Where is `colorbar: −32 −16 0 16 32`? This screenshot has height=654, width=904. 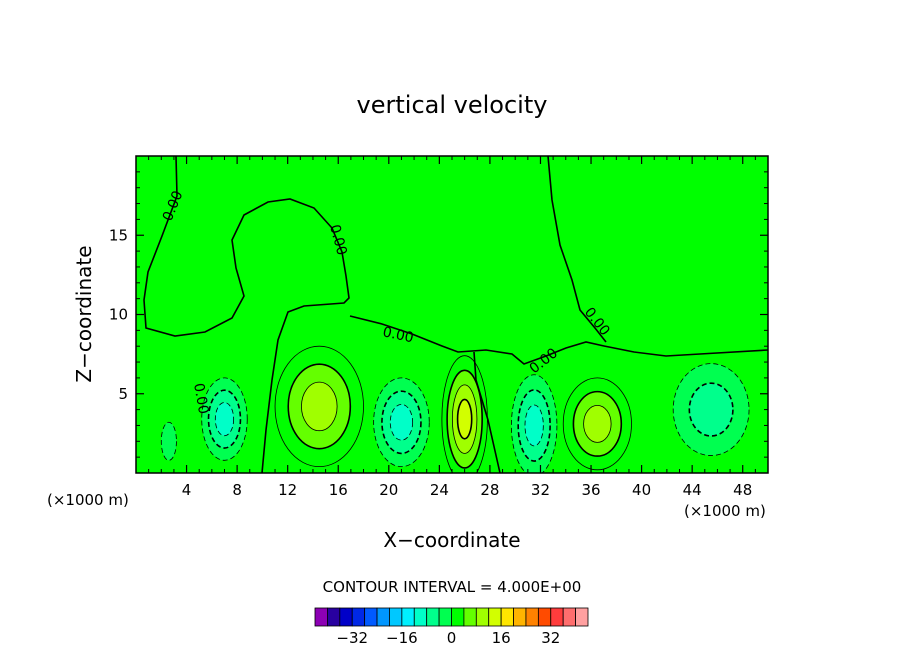
colorbar: −32 −16 0 16 32 is located at coordinates (451, 627).